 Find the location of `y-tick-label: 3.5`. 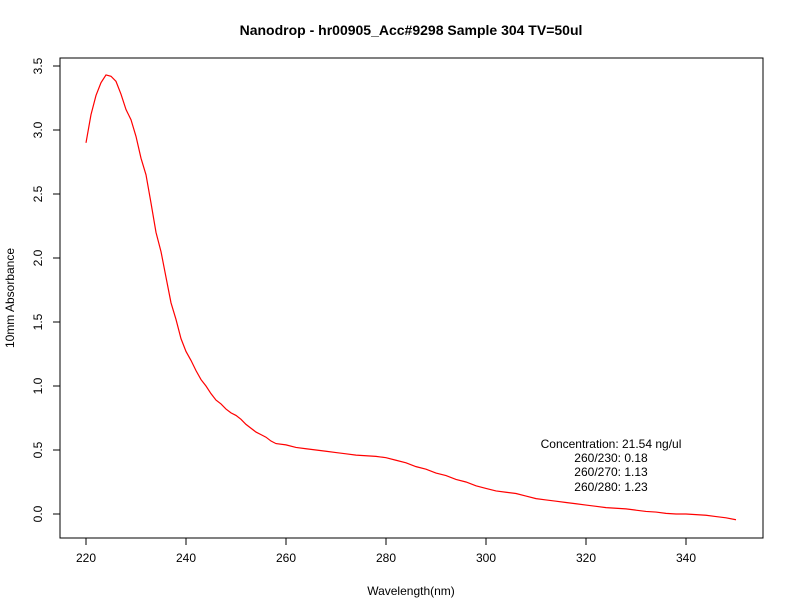

y-tick-label: 3.5 is located at coordinates (38, 65).